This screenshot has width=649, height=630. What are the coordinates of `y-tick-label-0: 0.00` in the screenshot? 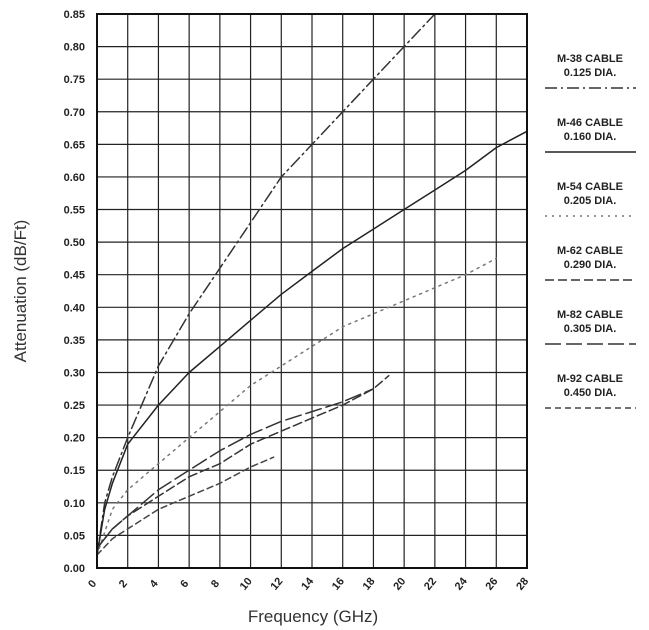 It's located at (74, 569).